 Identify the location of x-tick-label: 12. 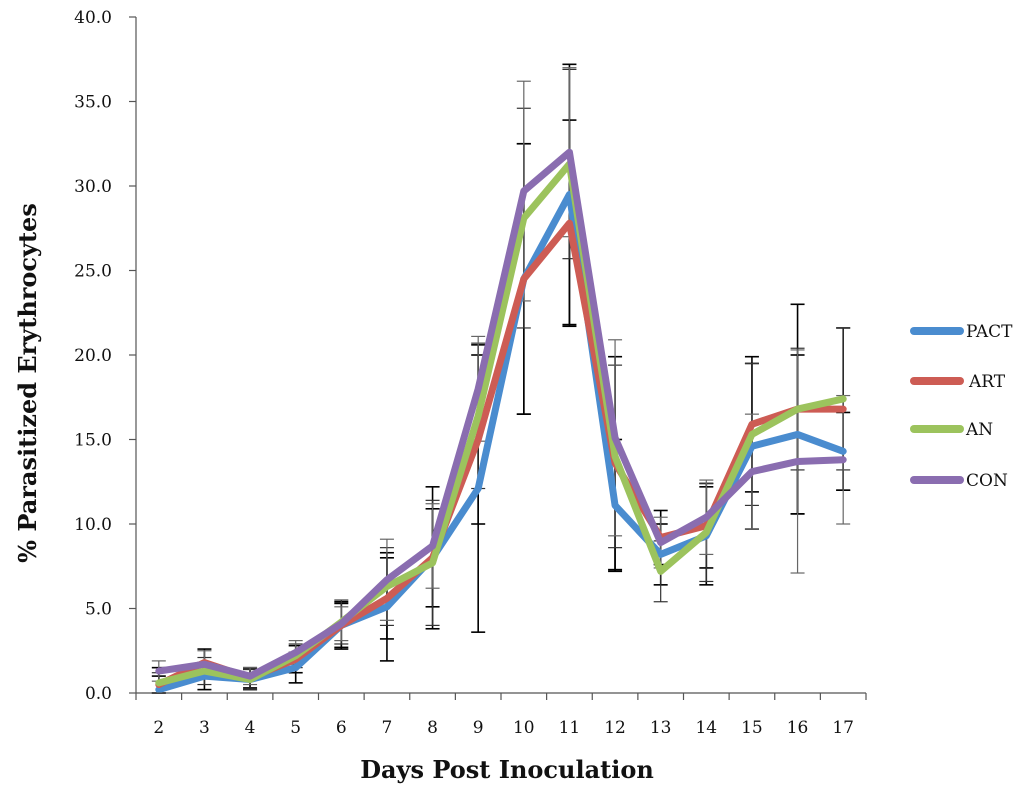
(615, 728).